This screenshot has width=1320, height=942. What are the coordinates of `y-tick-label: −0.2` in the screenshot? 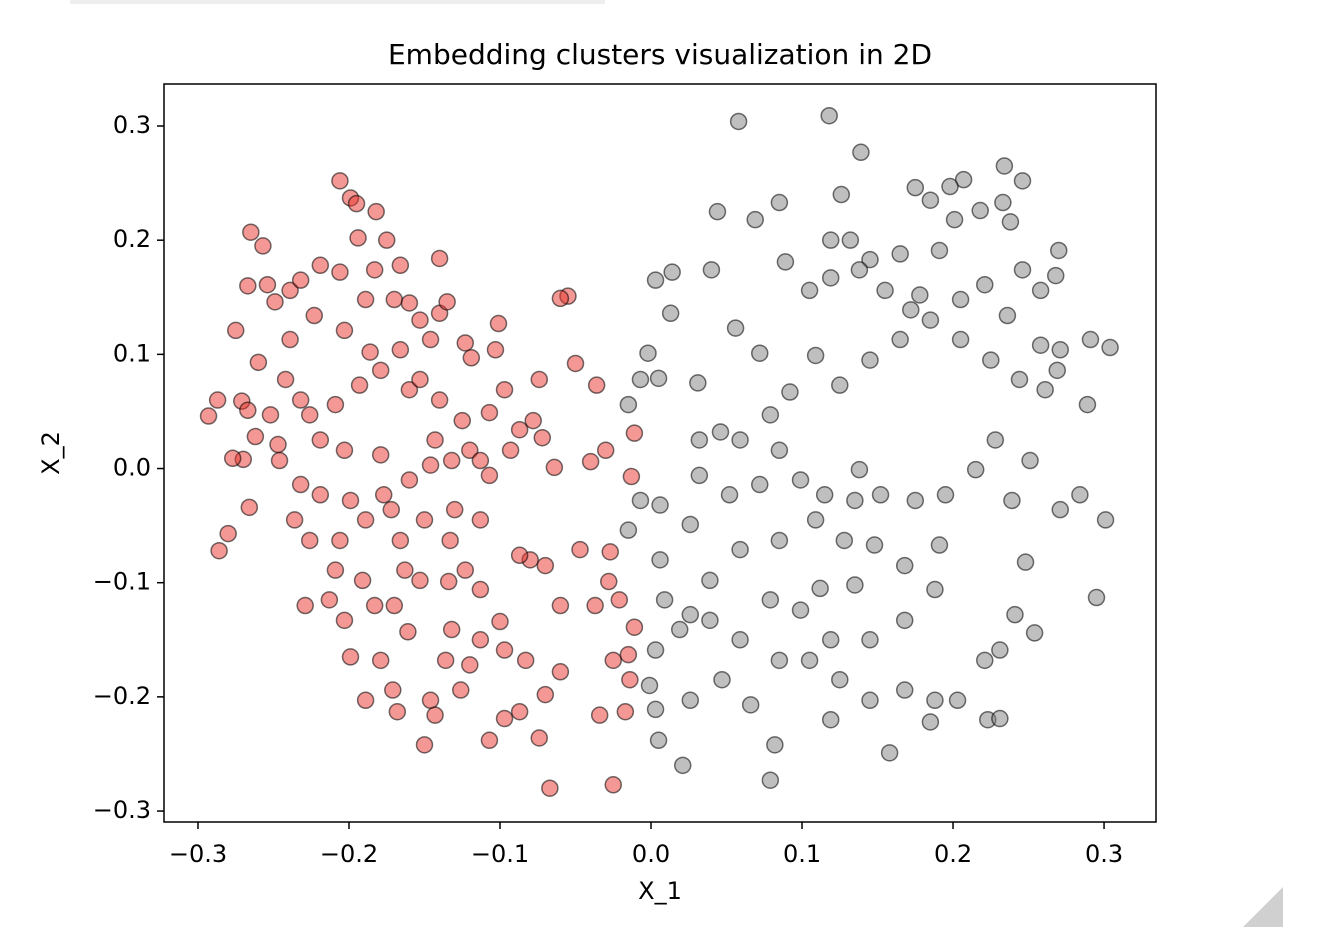 It's located at (122, 696).